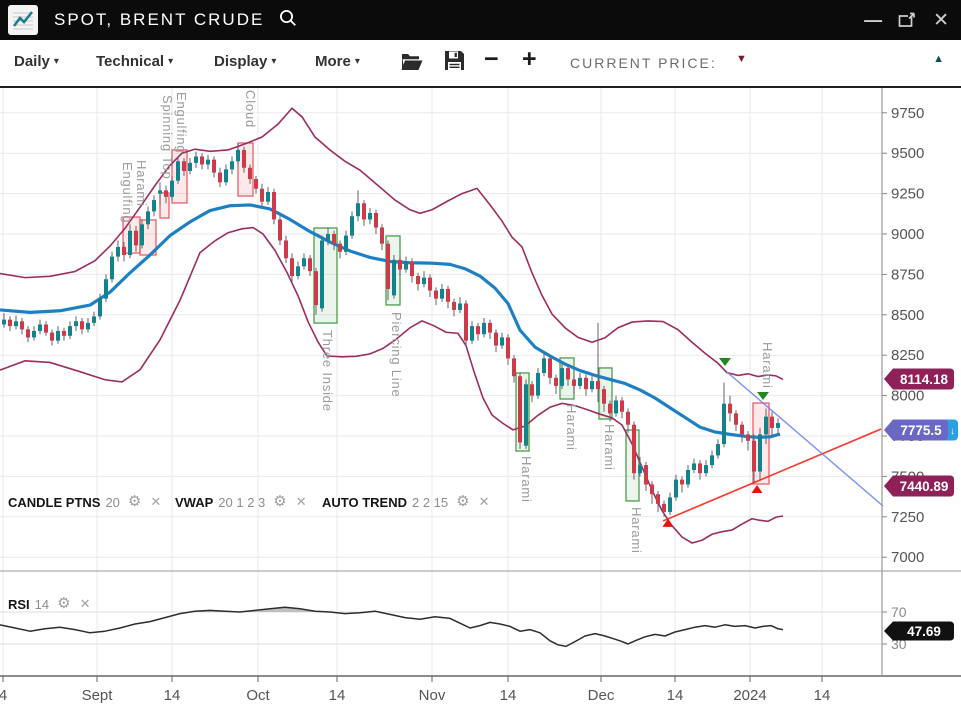  I want to click on x-tick-label: Dec, so click(601, 695).